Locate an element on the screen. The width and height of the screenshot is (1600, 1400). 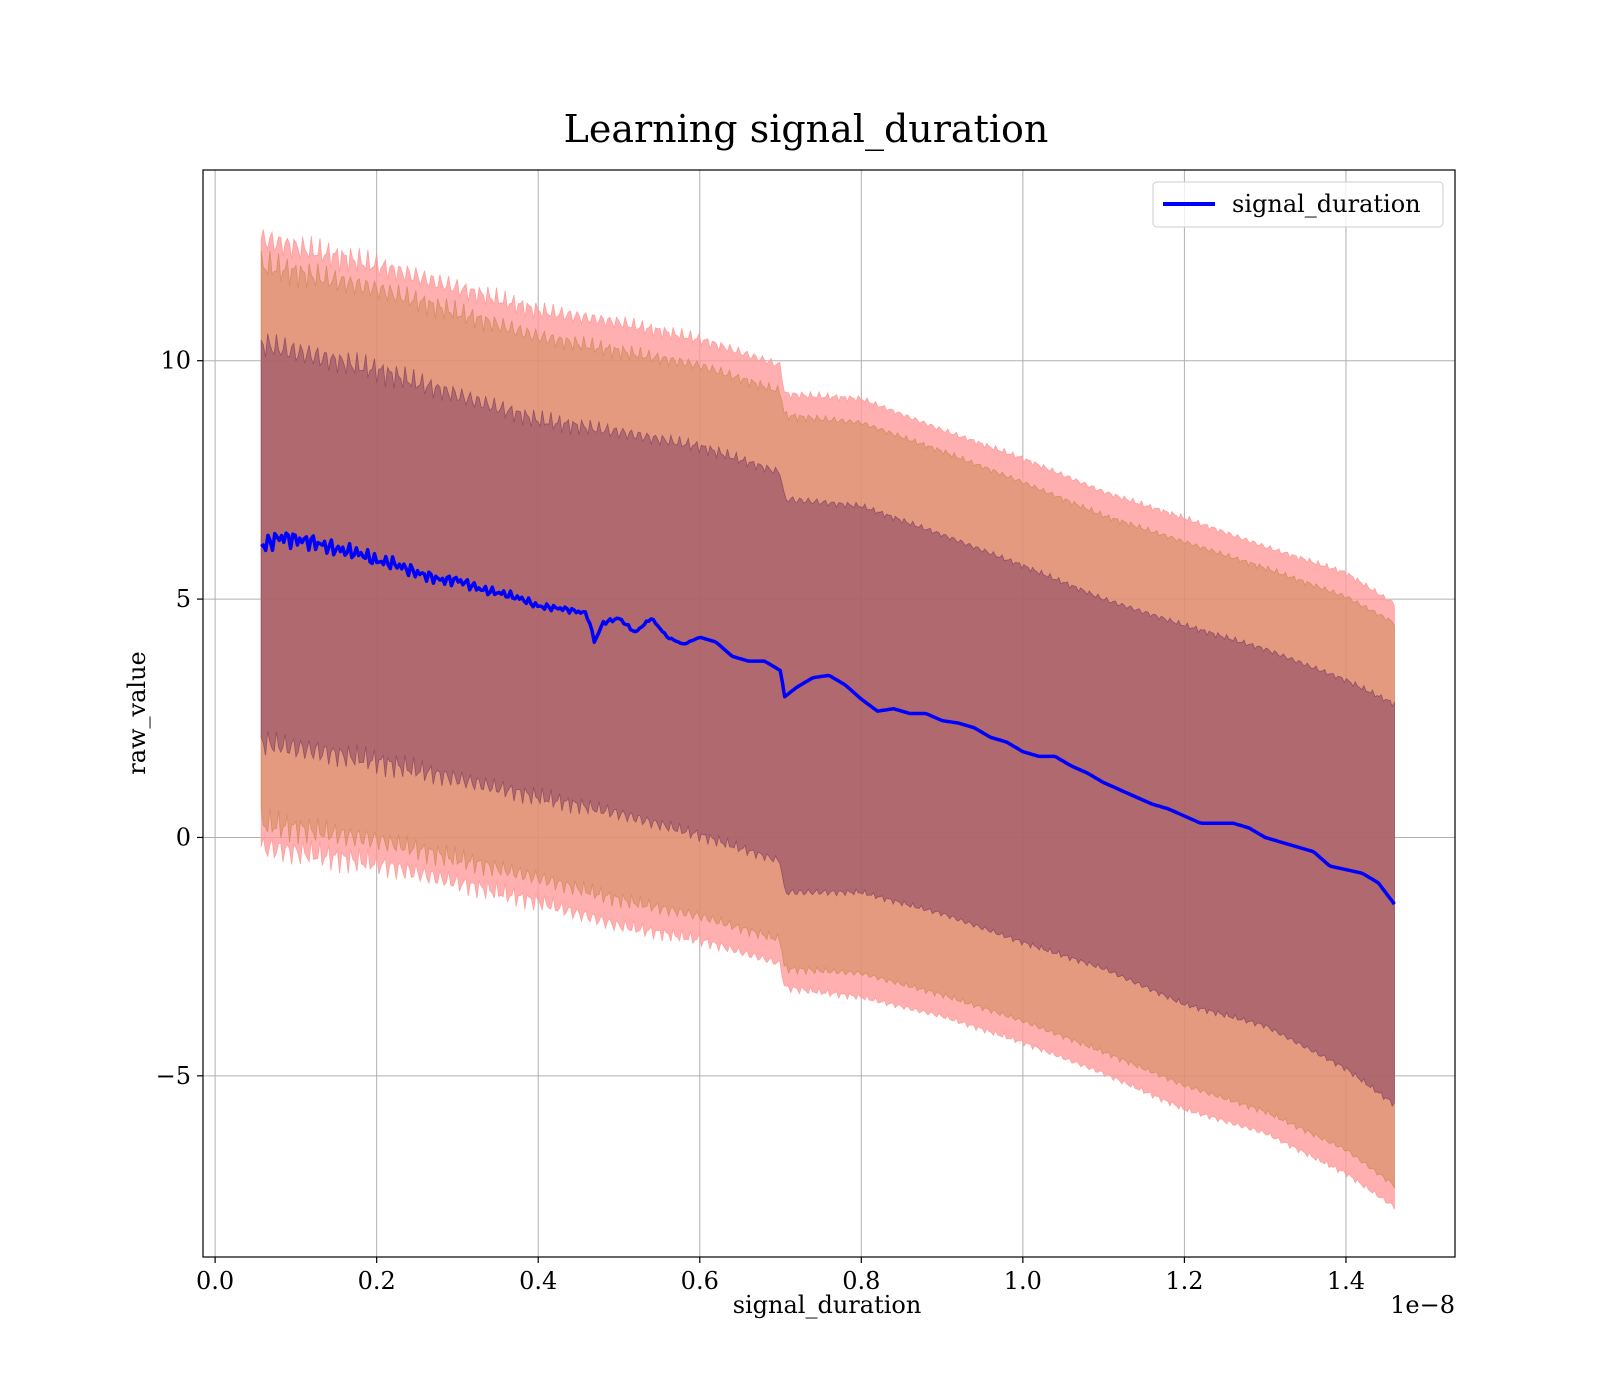
legend: signal_duration is located at coordinates (1298, 204).